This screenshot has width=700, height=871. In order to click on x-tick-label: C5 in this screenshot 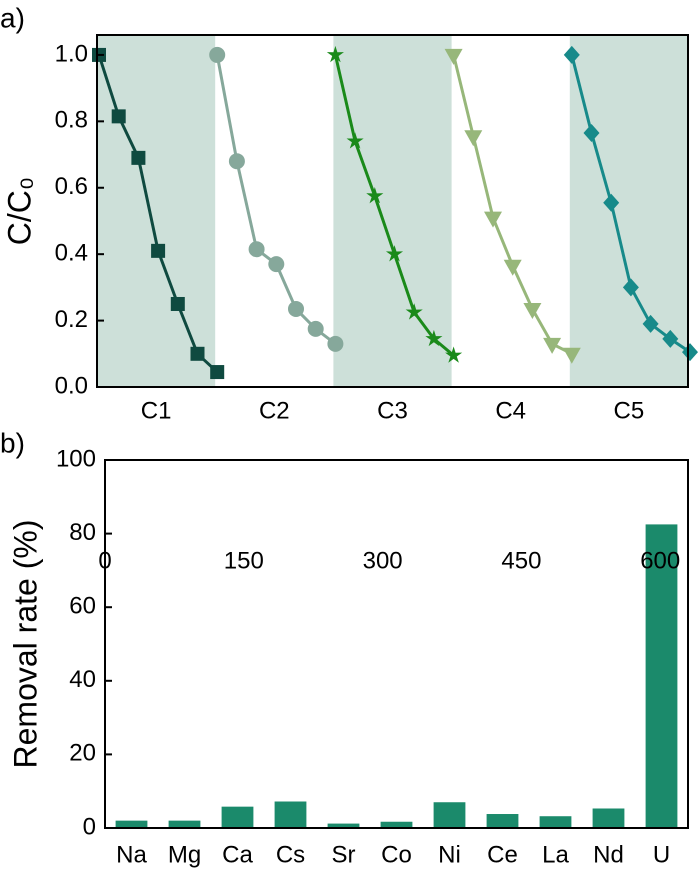, I will do `click(629, 410)`.